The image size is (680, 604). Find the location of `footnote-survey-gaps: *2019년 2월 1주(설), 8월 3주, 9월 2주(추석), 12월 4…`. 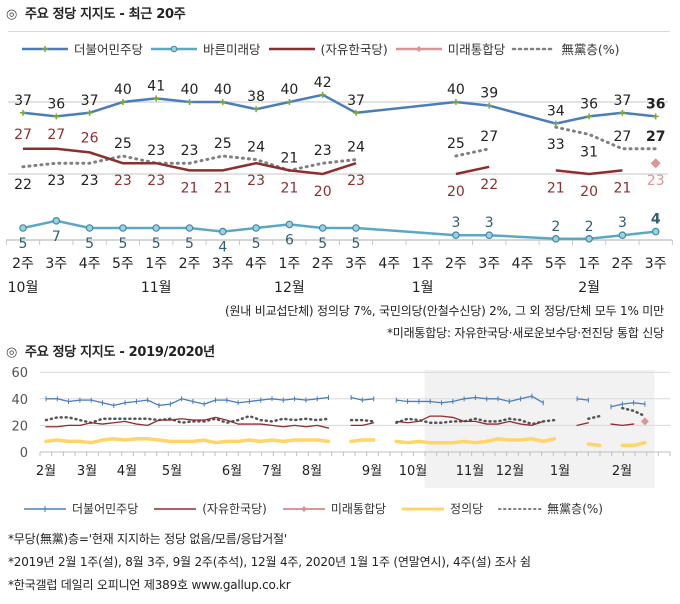

footnote-survey-gaps: *2019년 2월 1주(설), 8월 3주, 9월 2주(추석), 12월 4… is located at coordinates (269, 562).